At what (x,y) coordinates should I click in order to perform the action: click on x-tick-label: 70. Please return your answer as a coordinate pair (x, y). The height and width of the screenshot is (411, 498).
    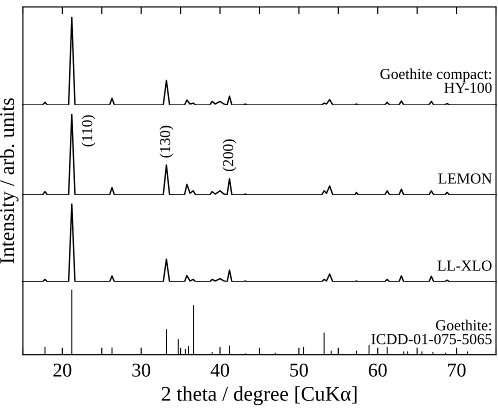
    Looking at the image, I should click on (457, 370).